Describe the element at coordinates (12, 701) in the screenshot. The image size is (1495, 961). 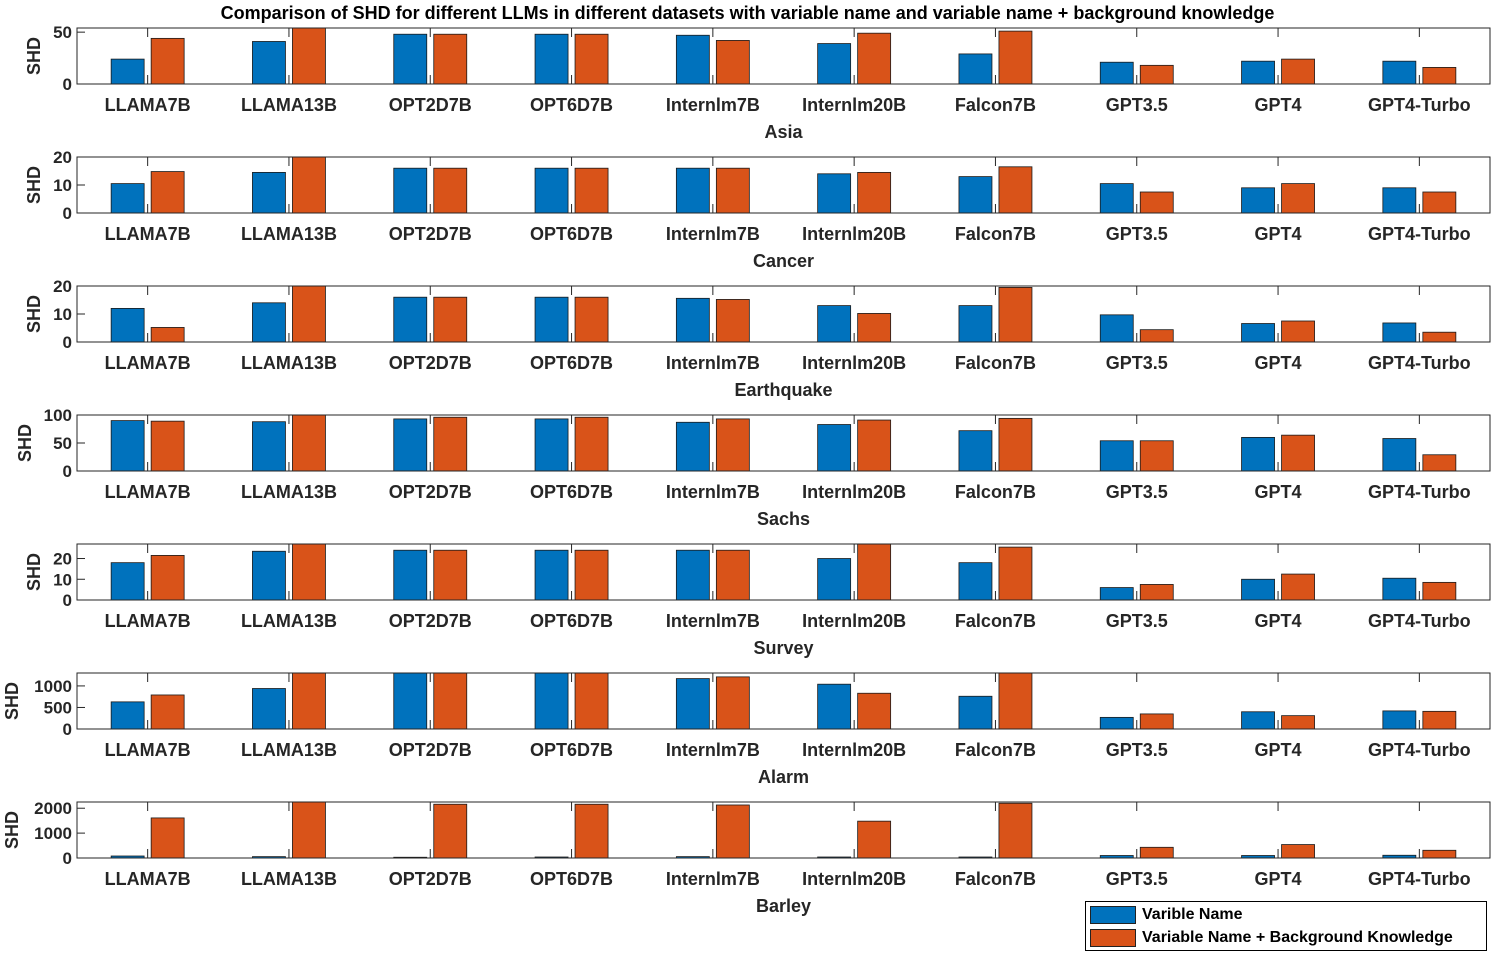
I see `y-axis-label-alarm: SHD` at that location.